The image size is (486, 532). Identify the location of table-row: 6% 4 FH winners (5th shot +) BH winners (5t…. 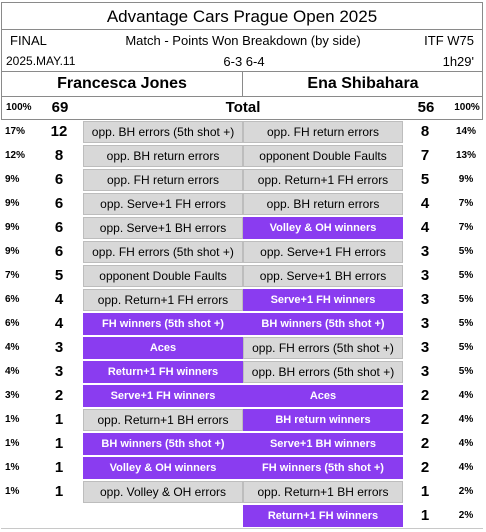
(242, 324).